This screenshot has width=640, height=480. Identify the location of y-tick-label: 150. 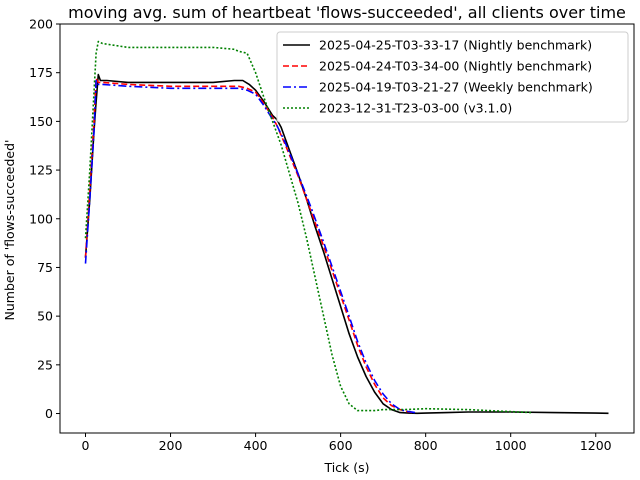
(41, 121).